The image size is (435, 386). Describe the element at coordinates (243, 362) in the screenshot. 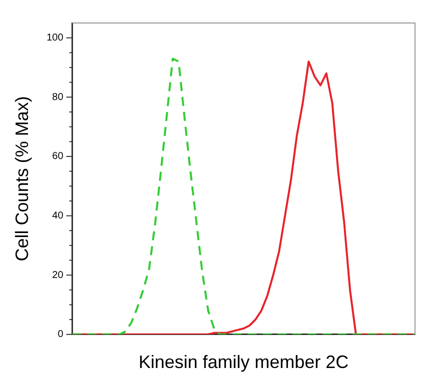

I see `x-axis-title: Kinesin family member 2C` at that location.